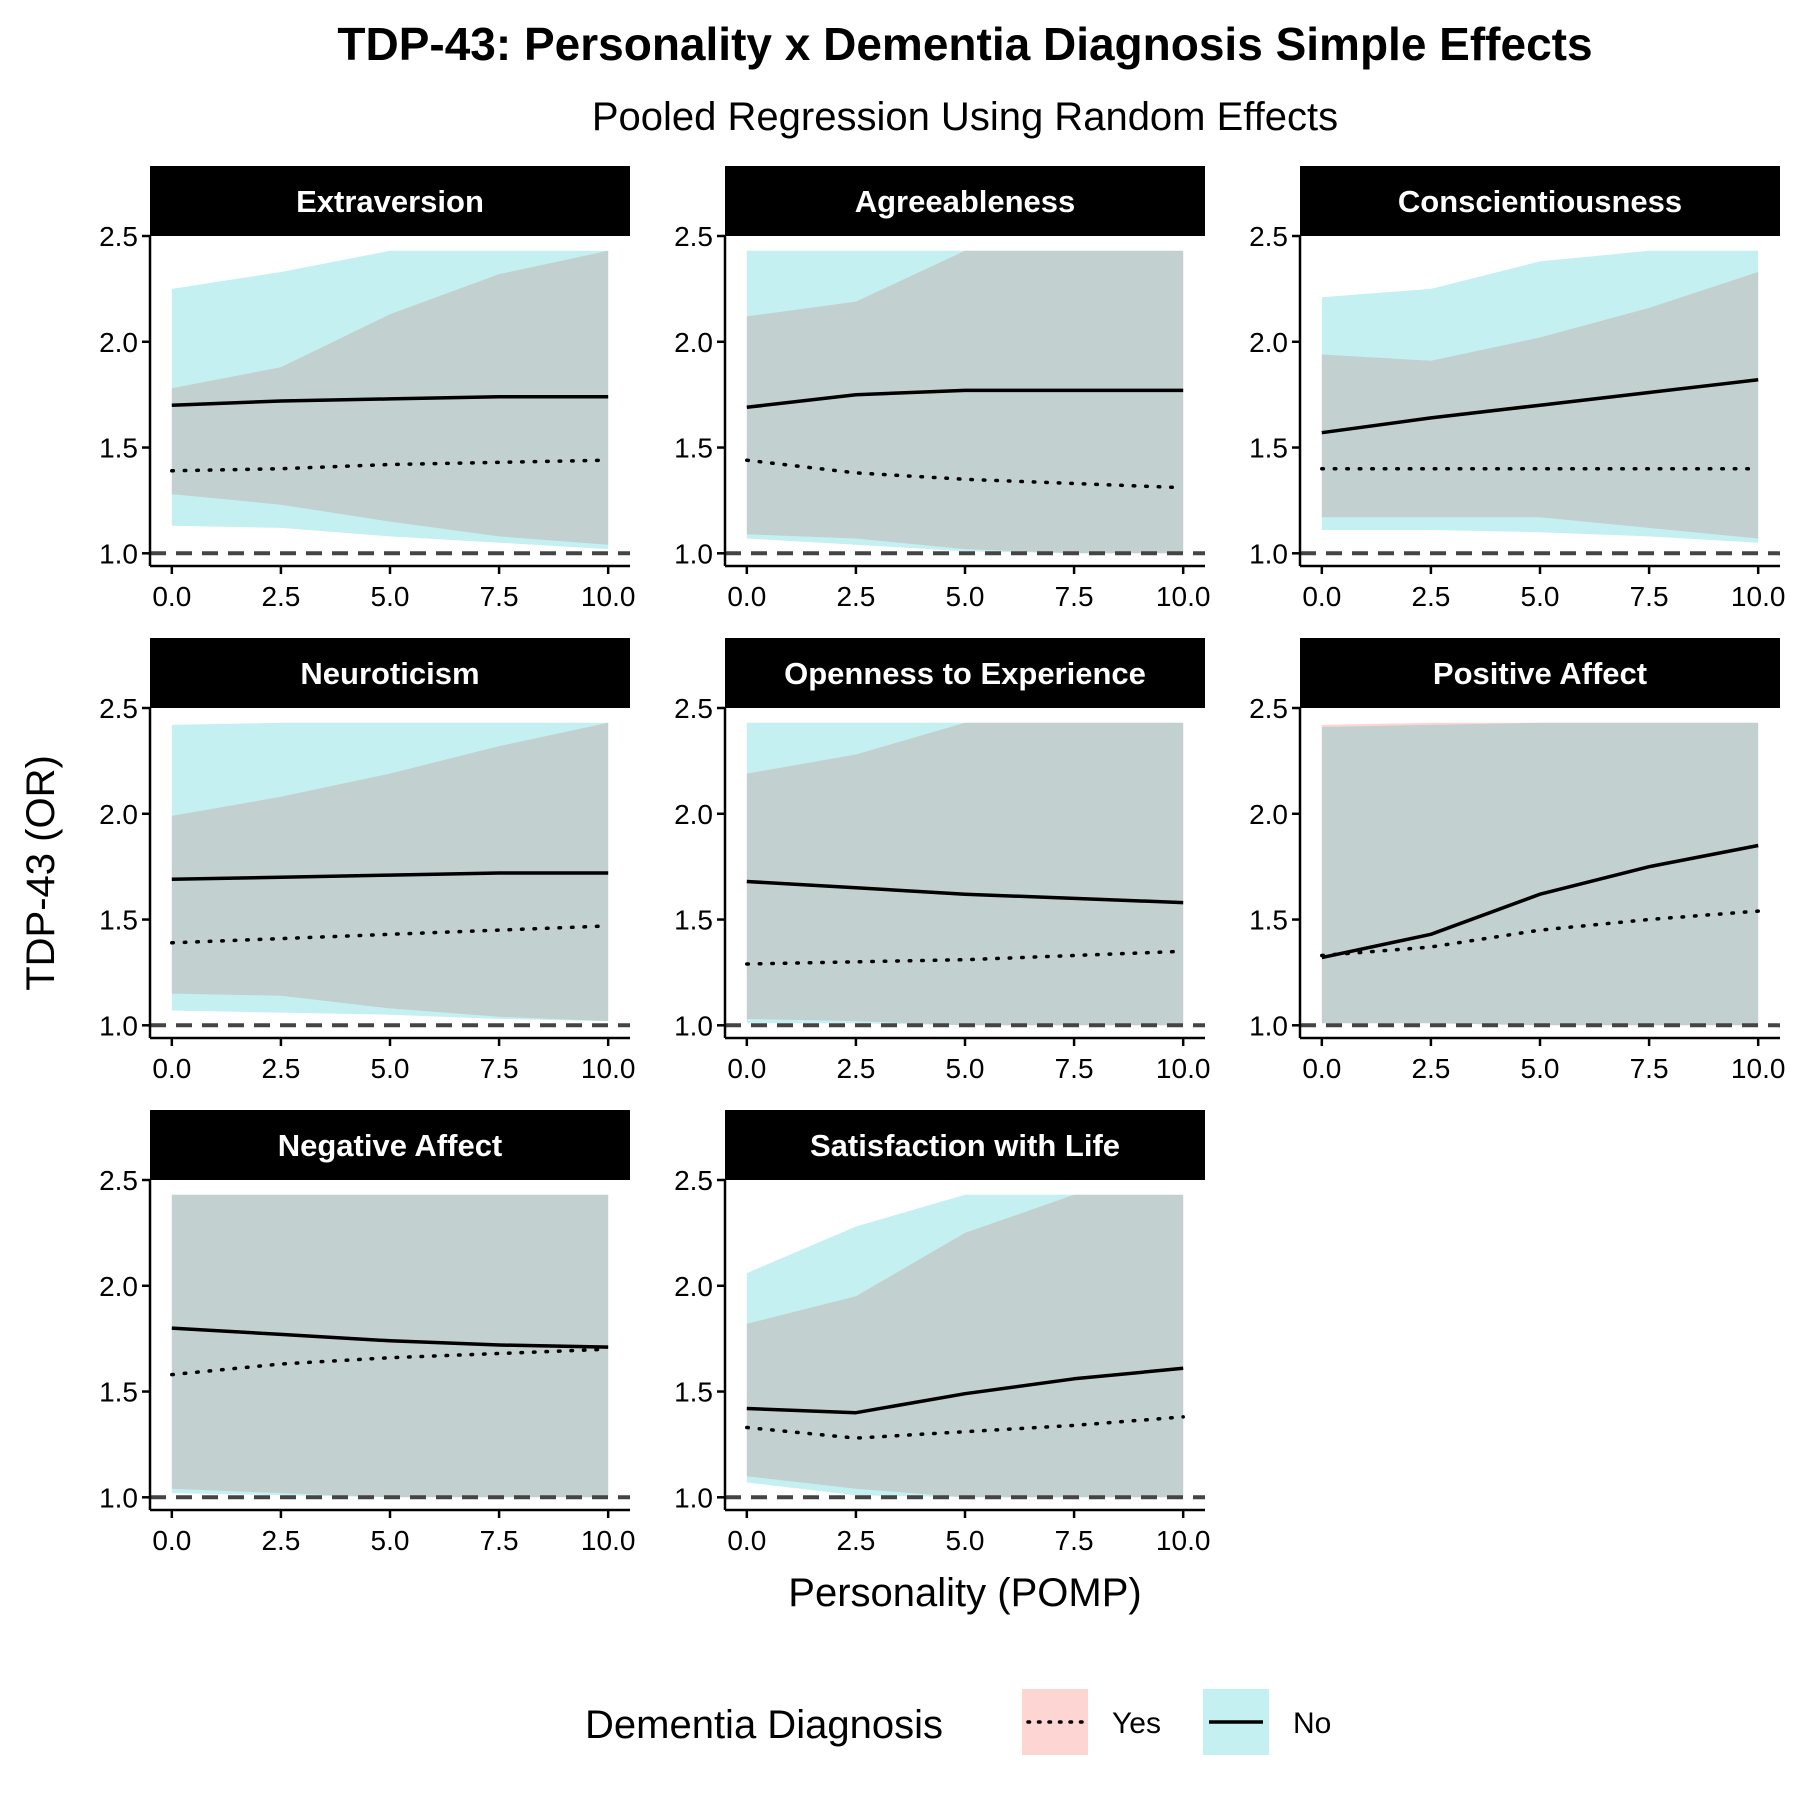  What do you see at coordinates (118, 1497) in the screenshot?
I see `y-tick-label-negative-affect: 1.0` at bounding box center [118, 1497].